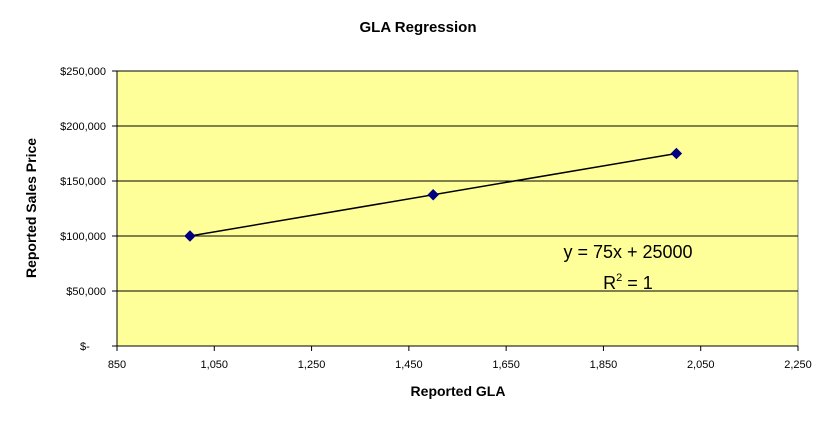 This screenshot has height=423, width=837. What do you see at coordinates (83, 182) in the screenshot?
I see `y-tick-label: $150,000` at bounding box center [83, 182].